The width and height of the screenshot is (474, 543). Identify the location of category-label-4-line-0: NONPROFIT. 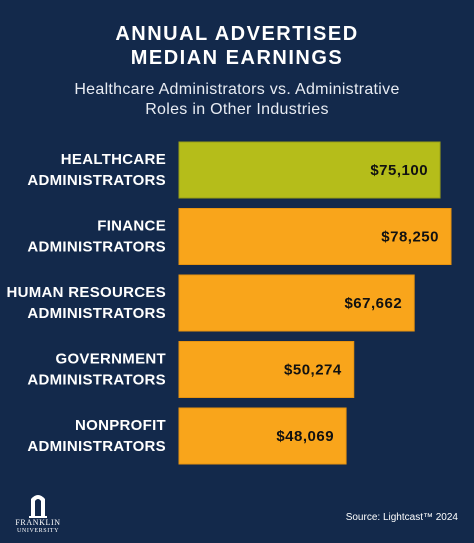
(120, 425).